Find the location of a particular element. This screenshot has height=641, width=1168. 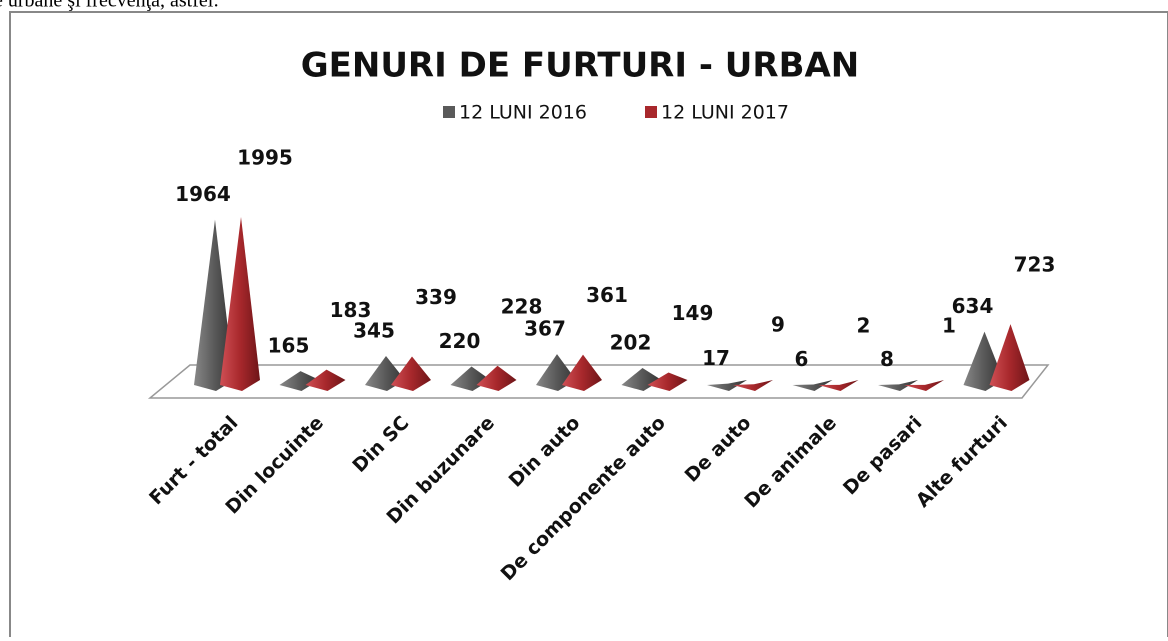

chart-title: GENURI DE FURTURI - URBAN is located at coordinates (580, 66).